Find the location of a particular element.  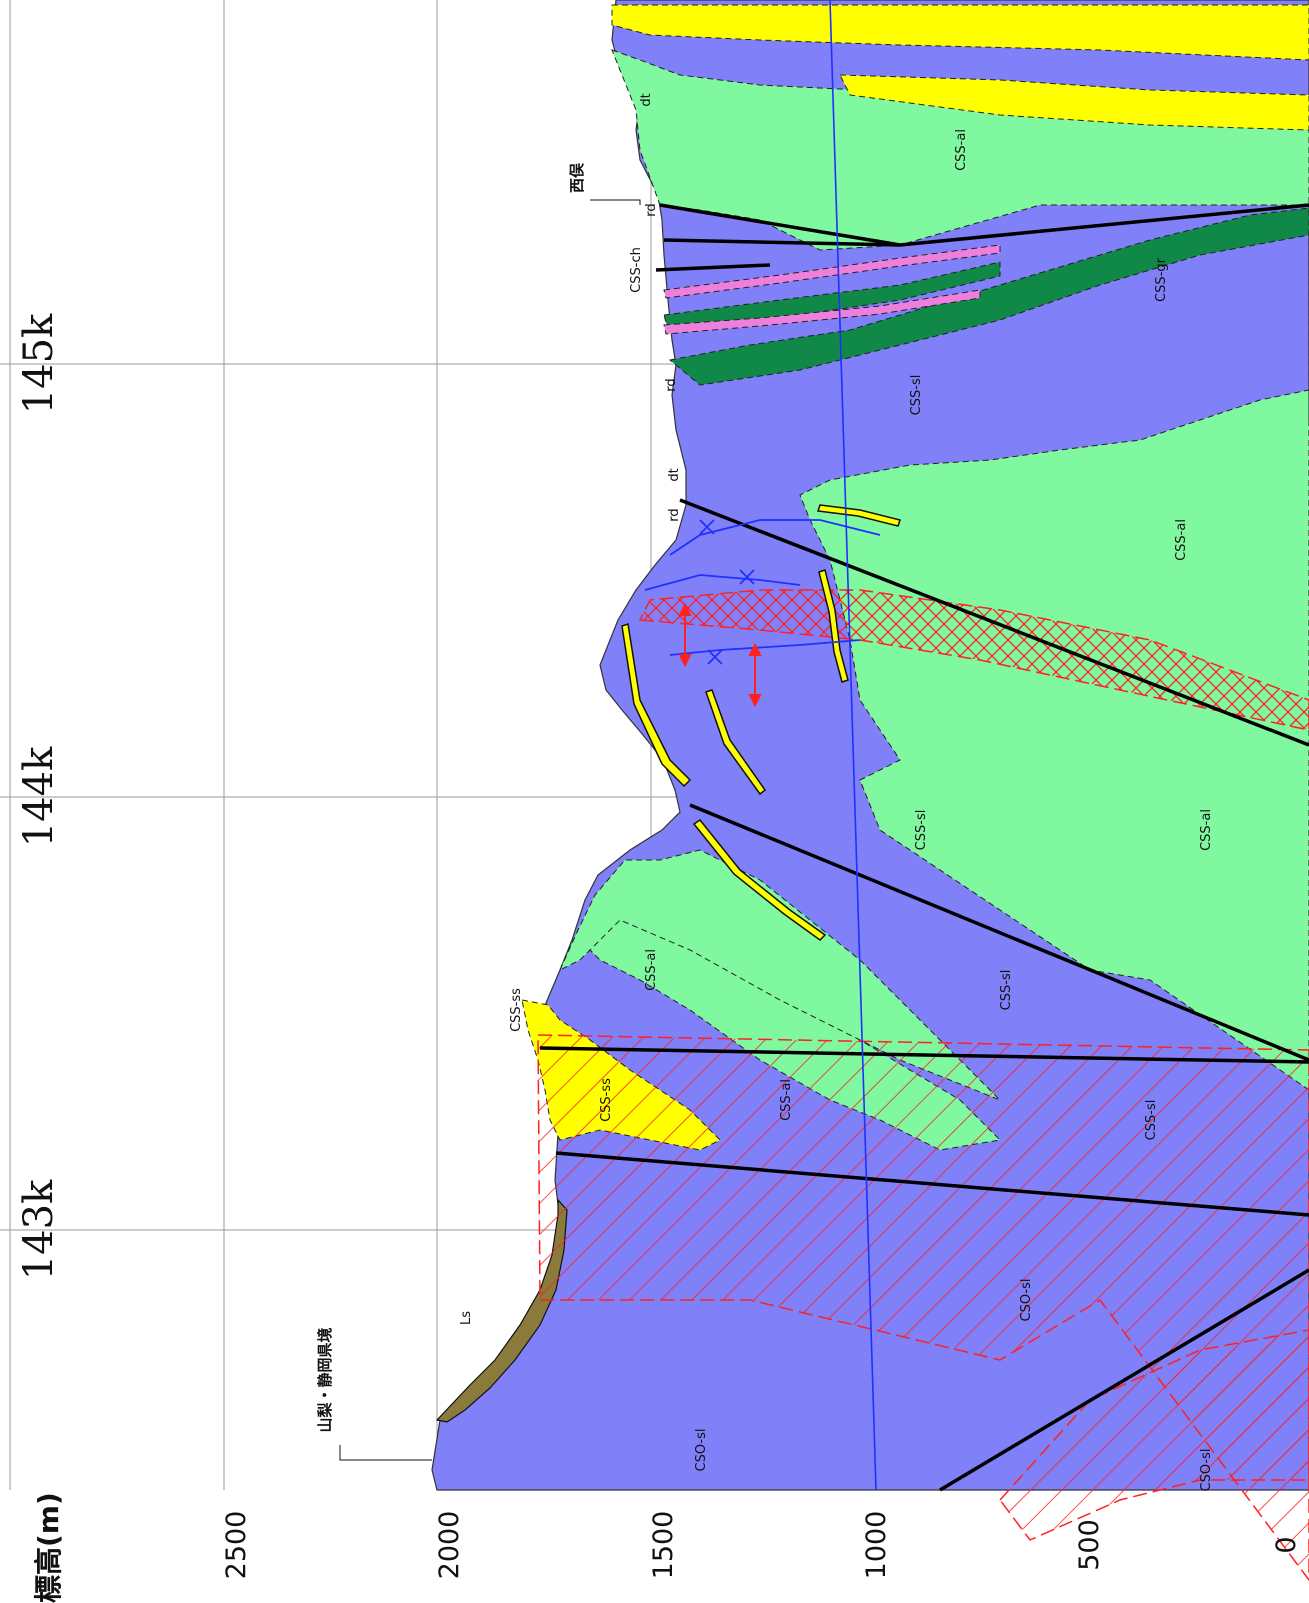

axis-tick-2000-group: 2000 is located at coordinates (449, 1545).